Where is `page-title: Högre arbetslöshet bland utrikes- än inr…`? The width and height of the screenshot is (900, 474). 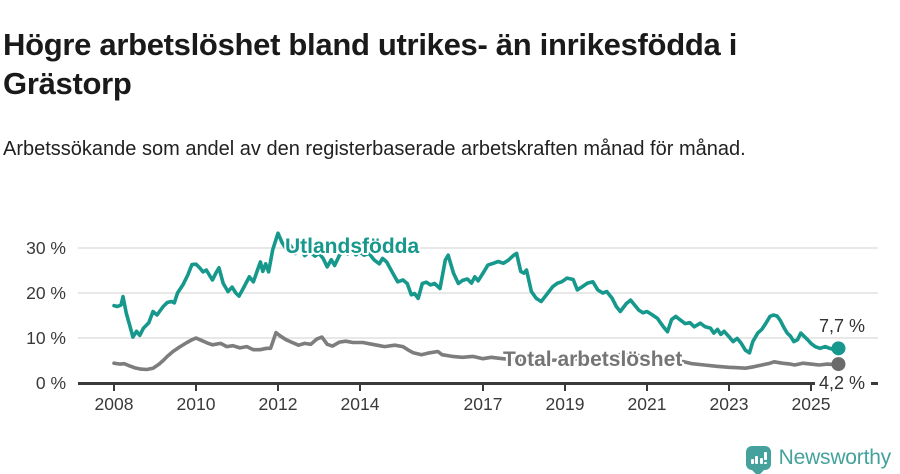 page-title: Högre arbetslöshet bland utrikes- än inr… is located at coordinates (370, 63).